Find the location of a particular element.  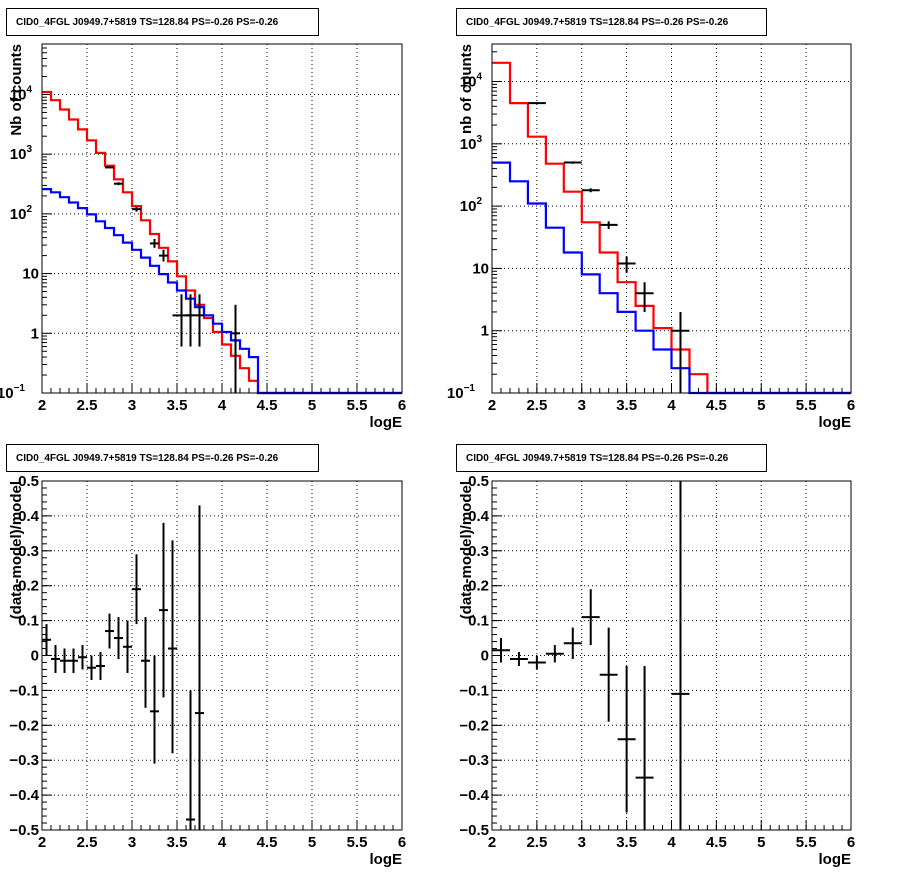

y-tick-label: 10² is located at coordinates (471, 205).